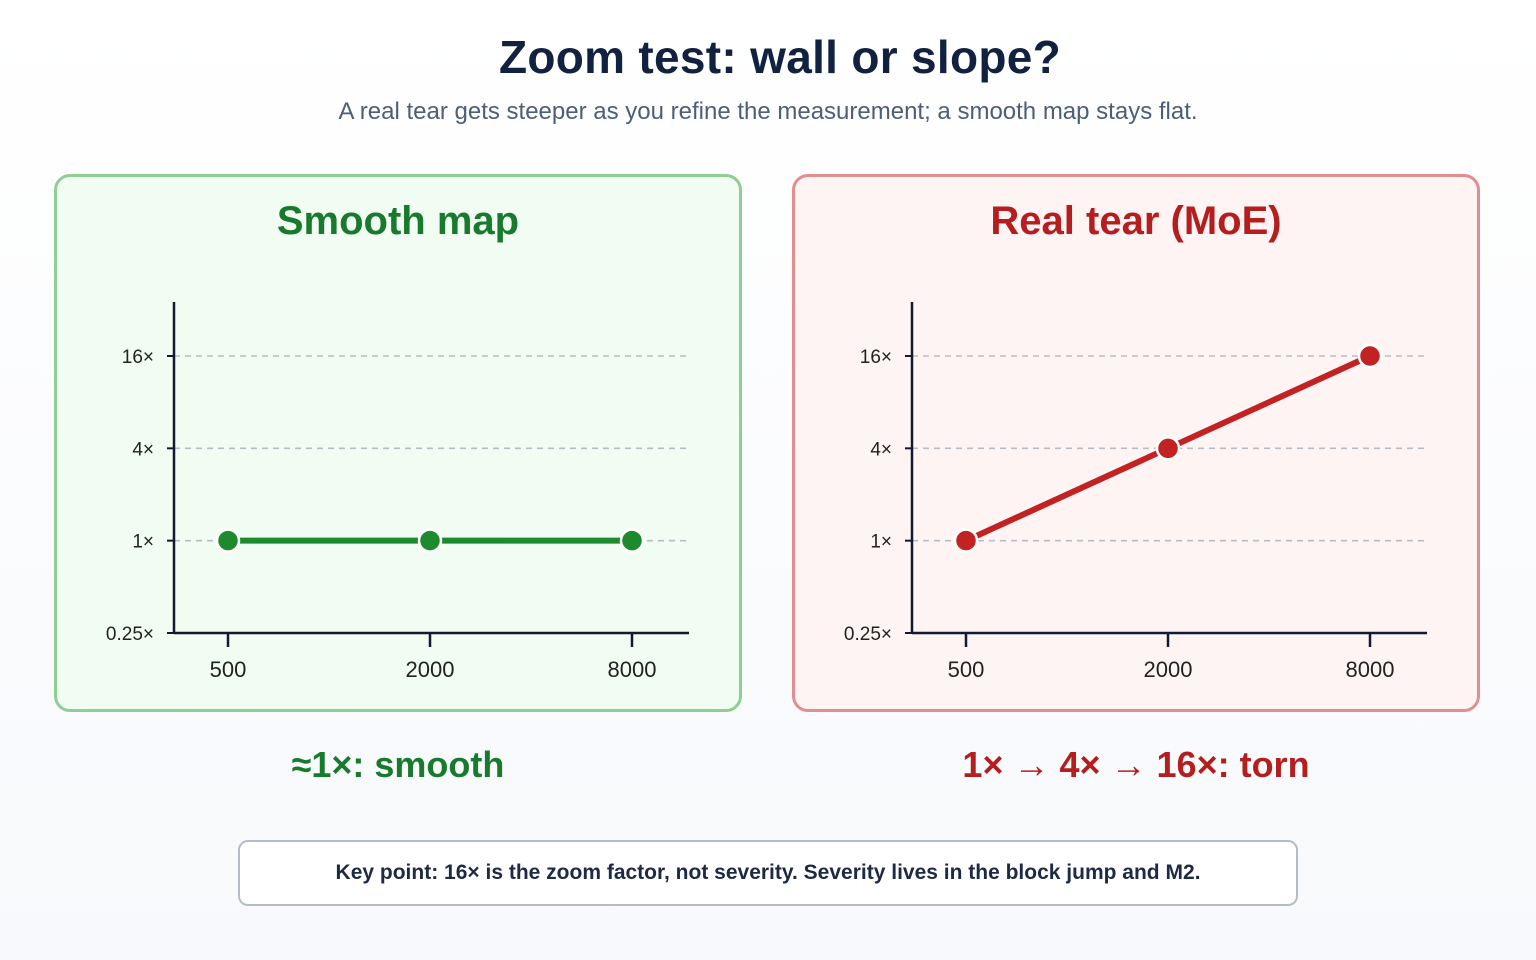  Describe the element at coordinates (143, 449) in the screenshot. I see `smooth-y-tick-label: 4×` at that location.